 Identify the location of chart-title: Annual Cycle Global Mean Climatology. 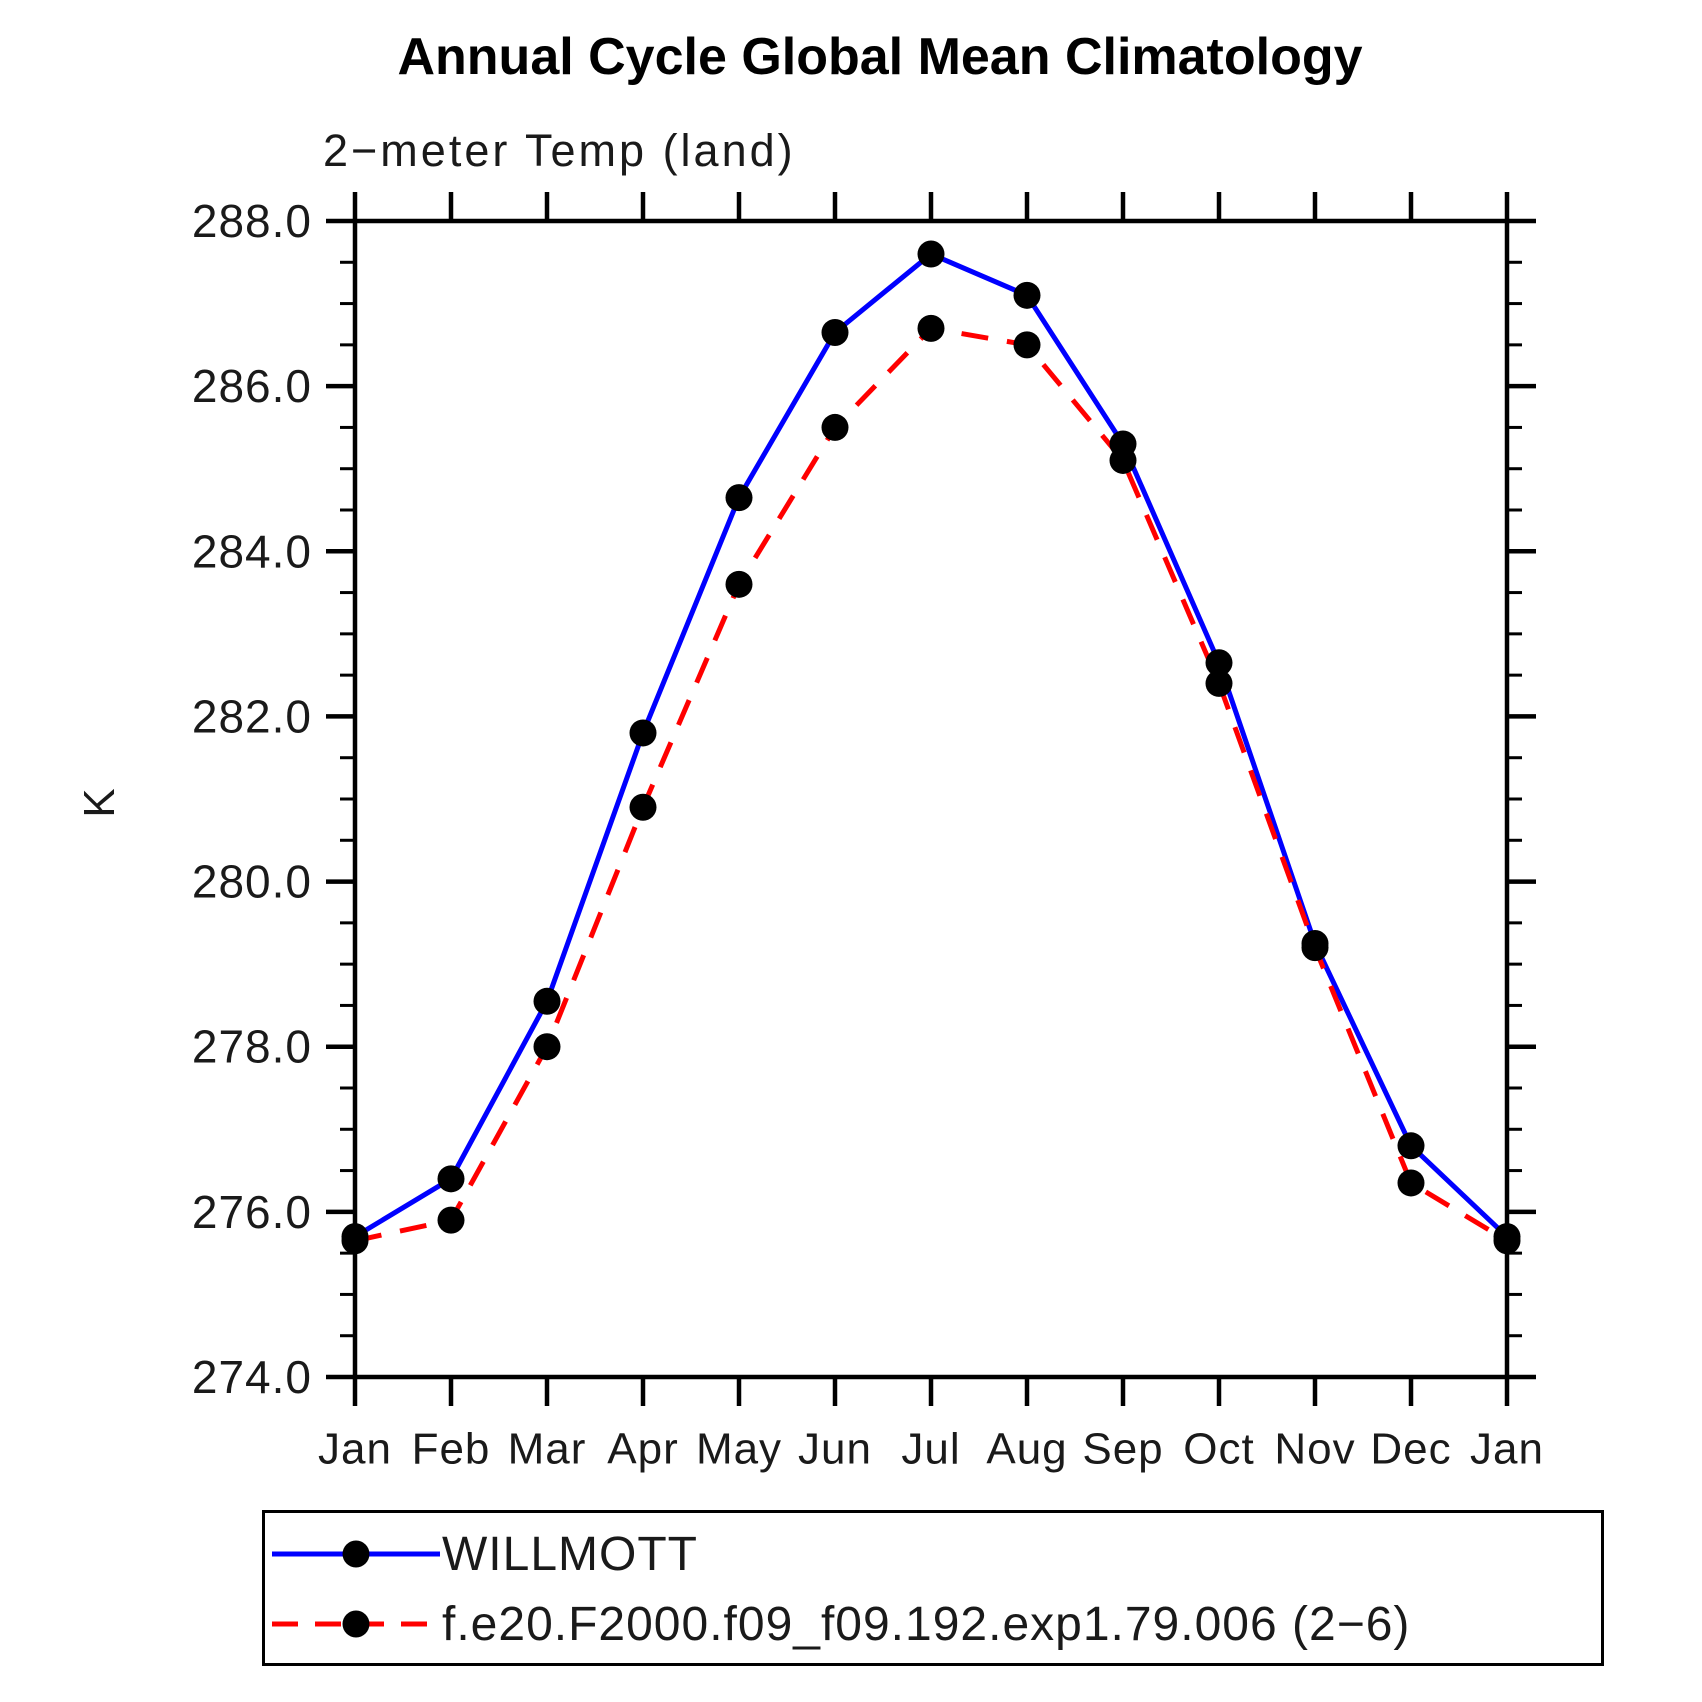
(880, 57).